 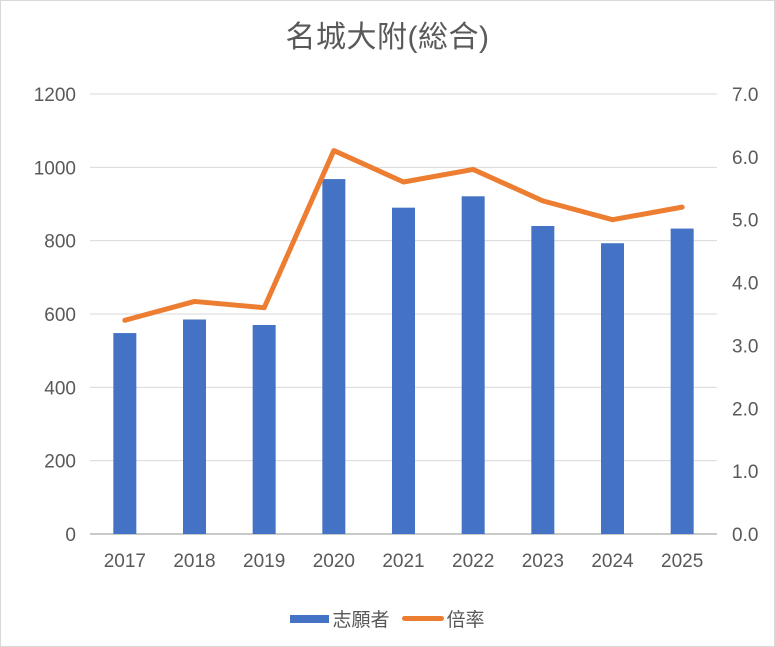 I want to click on bar-2024, so click(x=612, y=388).